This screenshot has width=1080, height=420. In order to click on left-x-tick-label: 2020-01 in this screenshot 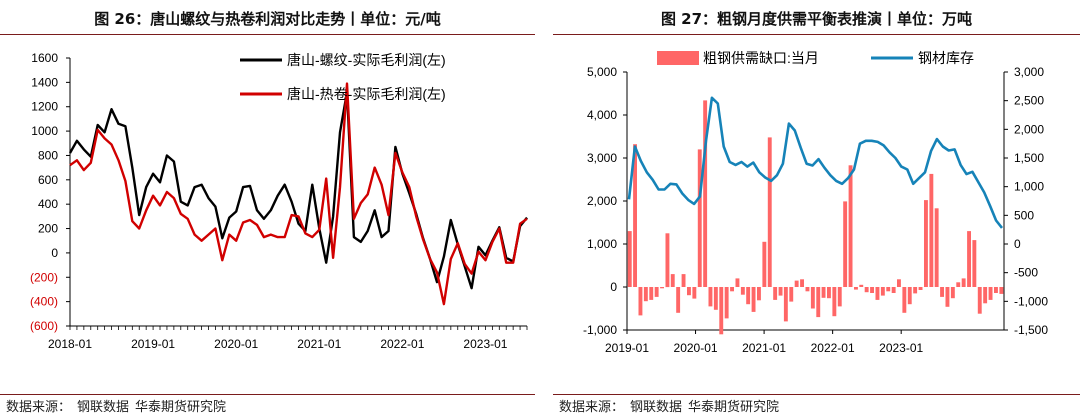, I will do `click(236, 344)`.